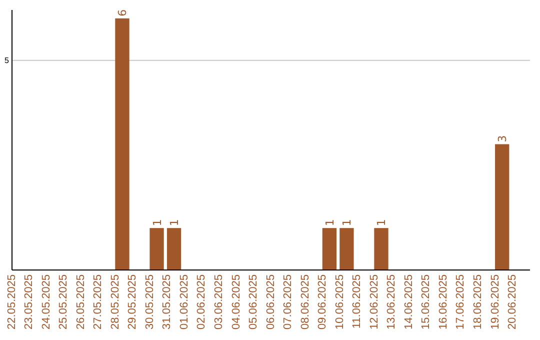 This screenshot has width=540, height=340. What do you see at coordinates (408, 302) in the screenshot?
I see `x-tick-label: 14.06.2025` at bounding box center [408, 302].